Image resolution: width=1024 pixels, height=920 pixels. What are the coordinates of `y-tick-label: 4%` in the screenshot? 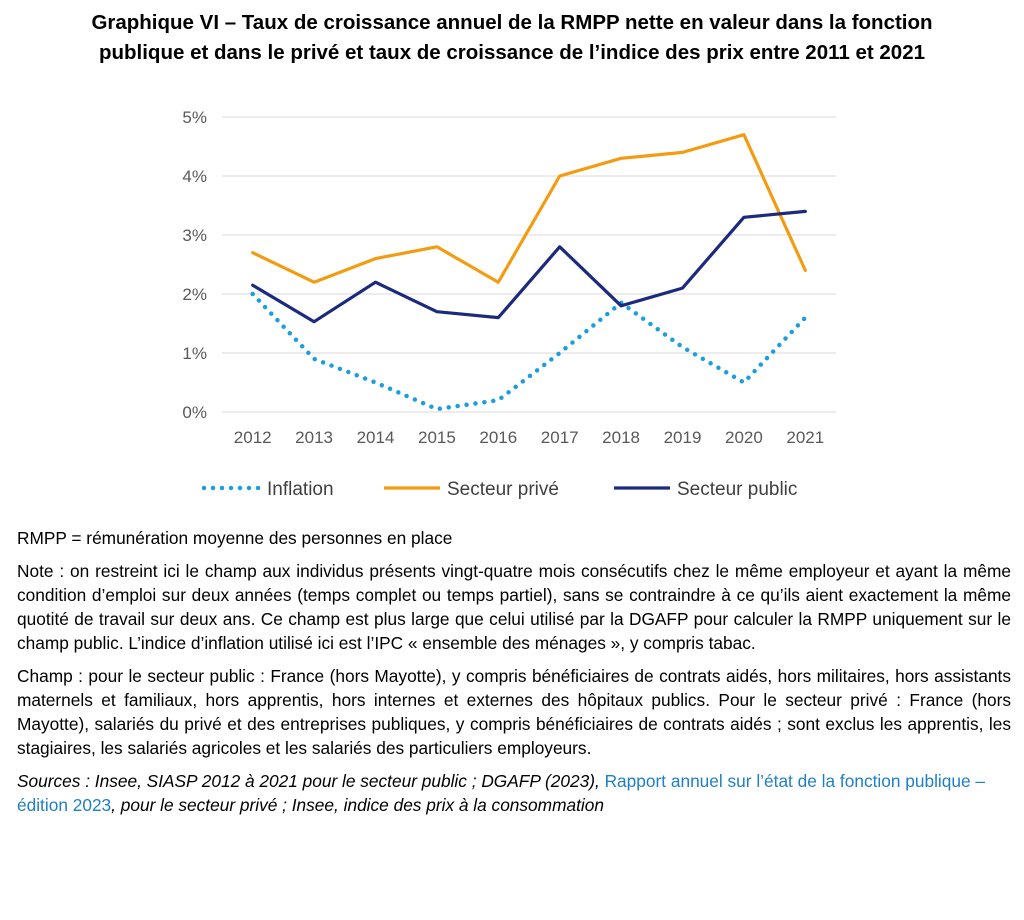 It's located at (194, 176).